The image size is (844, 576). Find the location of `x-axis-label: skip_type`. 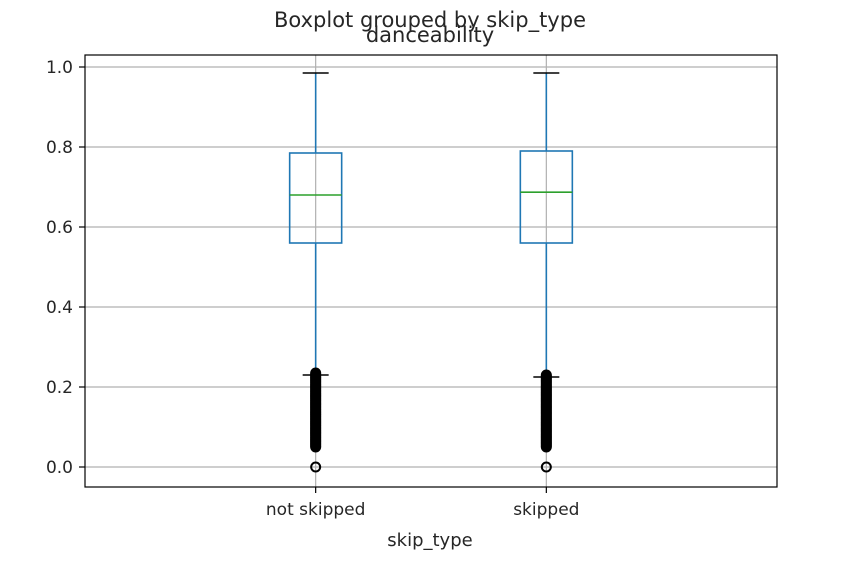

x-axis-label: skip_type is located at coordinates (429, 540).